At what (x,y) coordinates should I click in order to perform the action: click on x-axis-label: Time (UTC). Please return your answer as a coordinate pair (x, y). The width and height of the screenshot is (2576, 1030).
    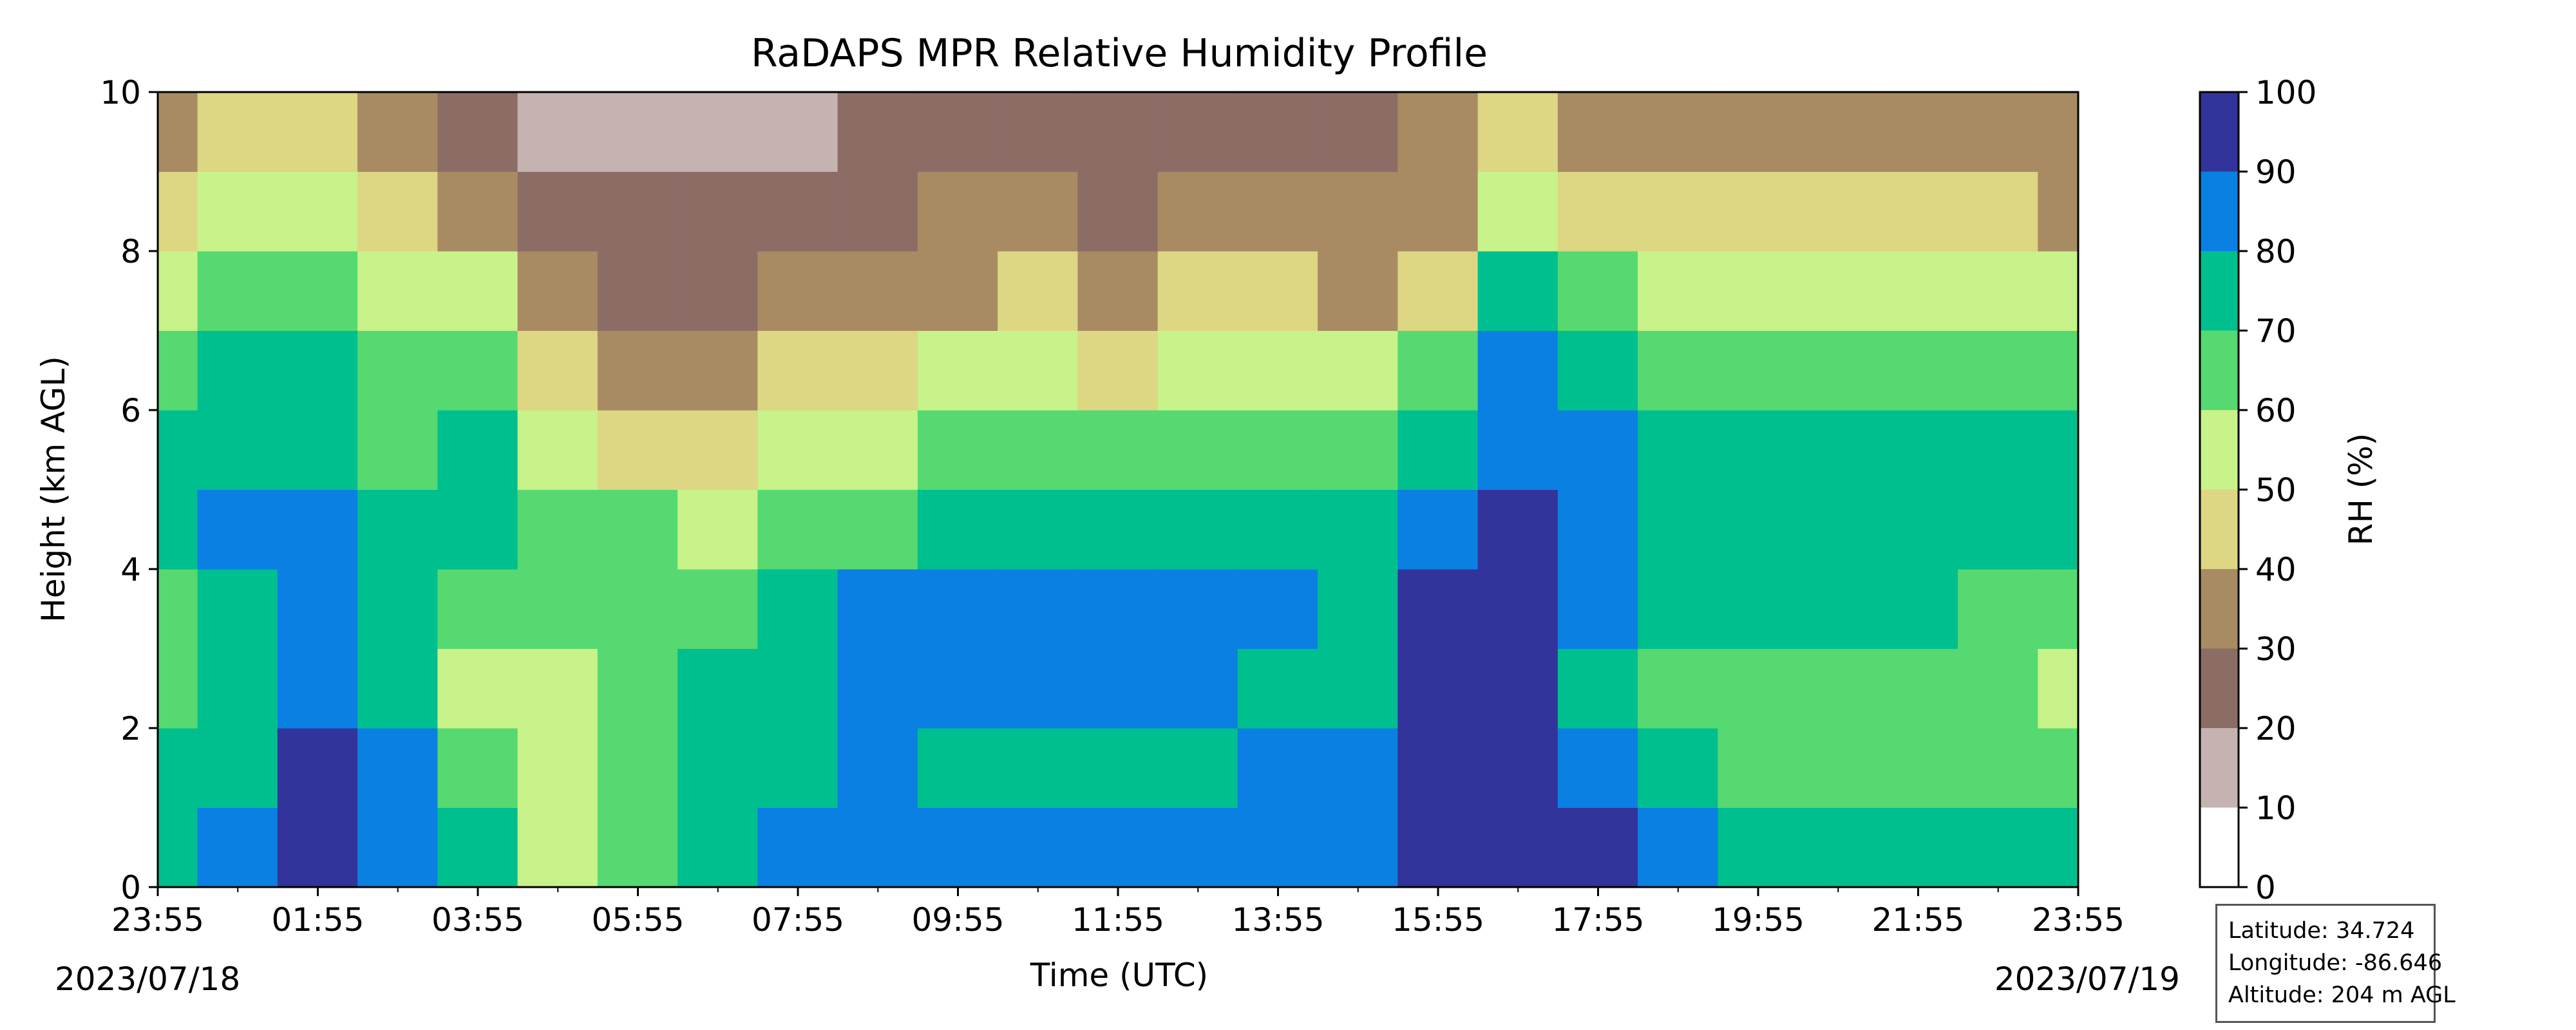
    Looking at the image, I should click on (1119, 975).